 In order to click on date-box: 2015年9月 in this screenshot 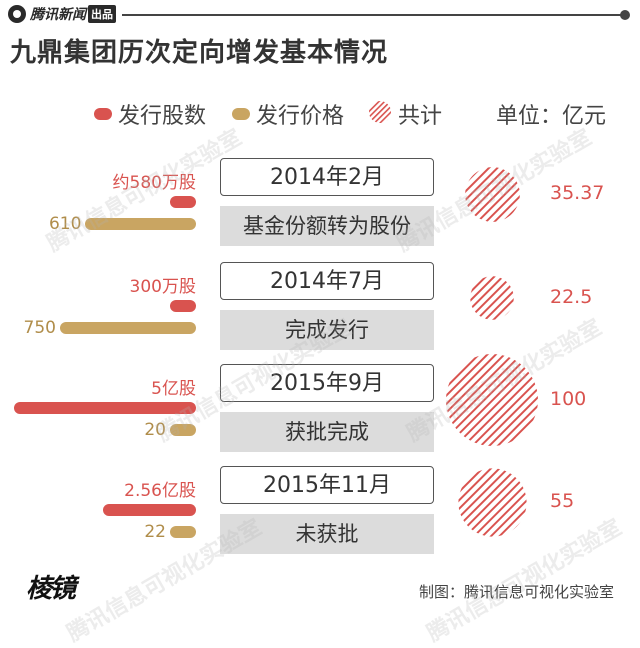, I will do `click(327, 383)`.